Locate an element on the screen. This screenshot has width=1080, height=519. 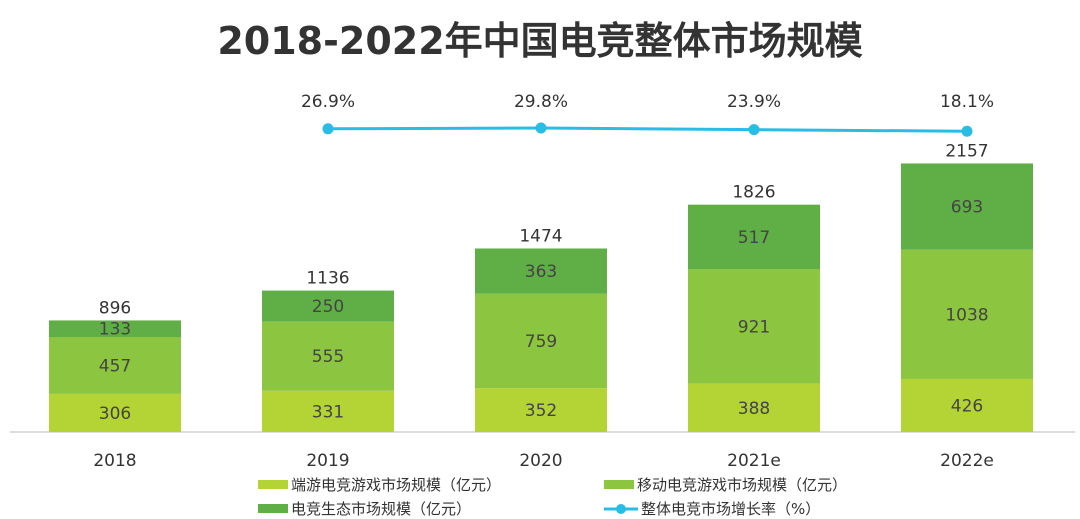
x-tick-label: 2022e is located at coordinates (967, 461).